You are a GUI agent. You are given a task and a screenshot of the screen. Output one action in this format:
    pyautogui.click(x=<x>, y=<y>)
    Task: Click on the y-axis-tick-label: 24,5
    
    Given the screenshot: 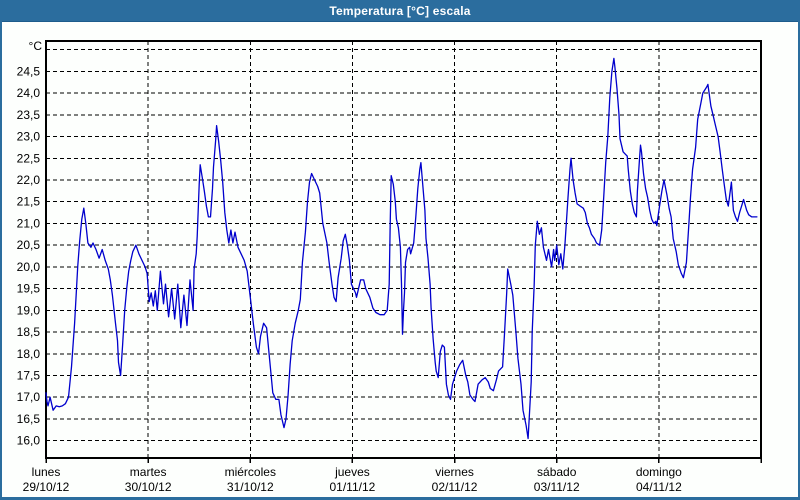 What is the action you would take?
    pyautogui.click(x=29, y=71)
    